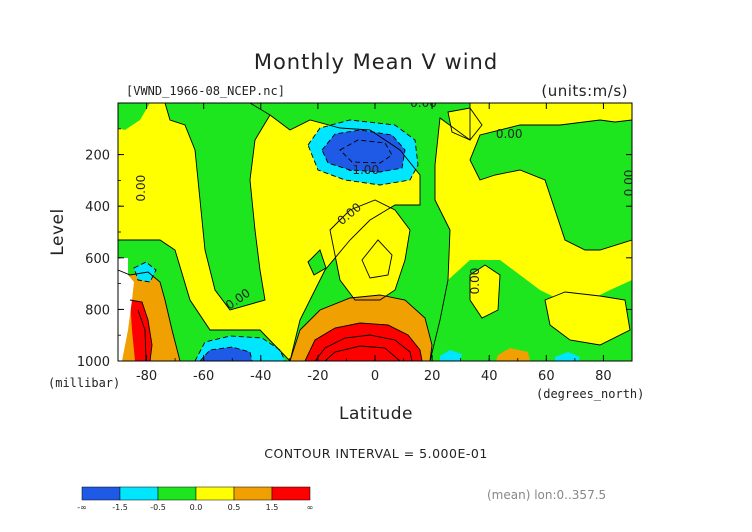 This screenshot has width=752, height=532. What do you see at coordinates (567, 356) in the screenshot?
I see `band-cyan-small-right2` at bounding box center [567, 356].